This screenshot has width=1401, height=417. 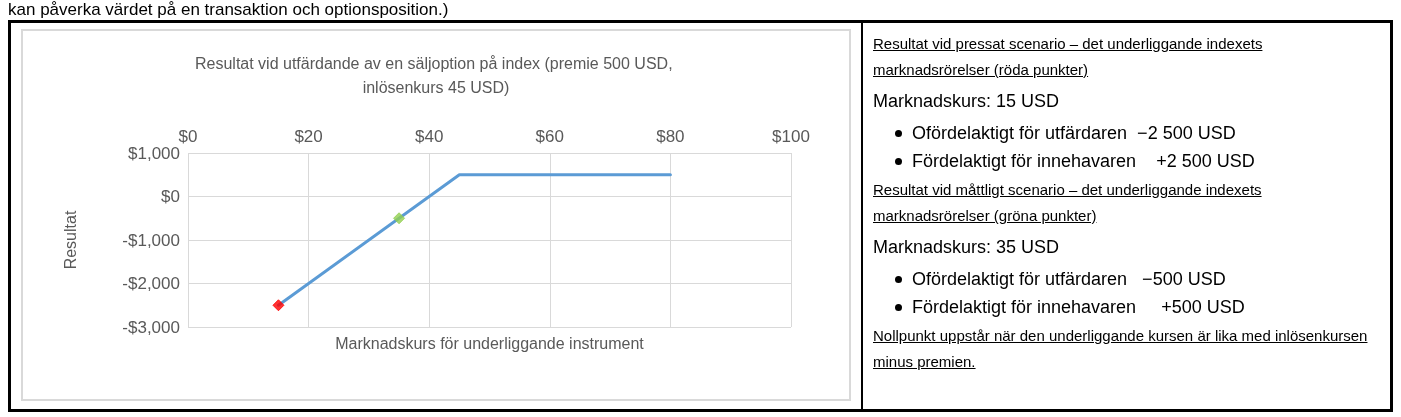 What do you see at coordinates (308, 136) in the screenshot?
I see `x-tick-label: $20` at bounding box center [308, 136].